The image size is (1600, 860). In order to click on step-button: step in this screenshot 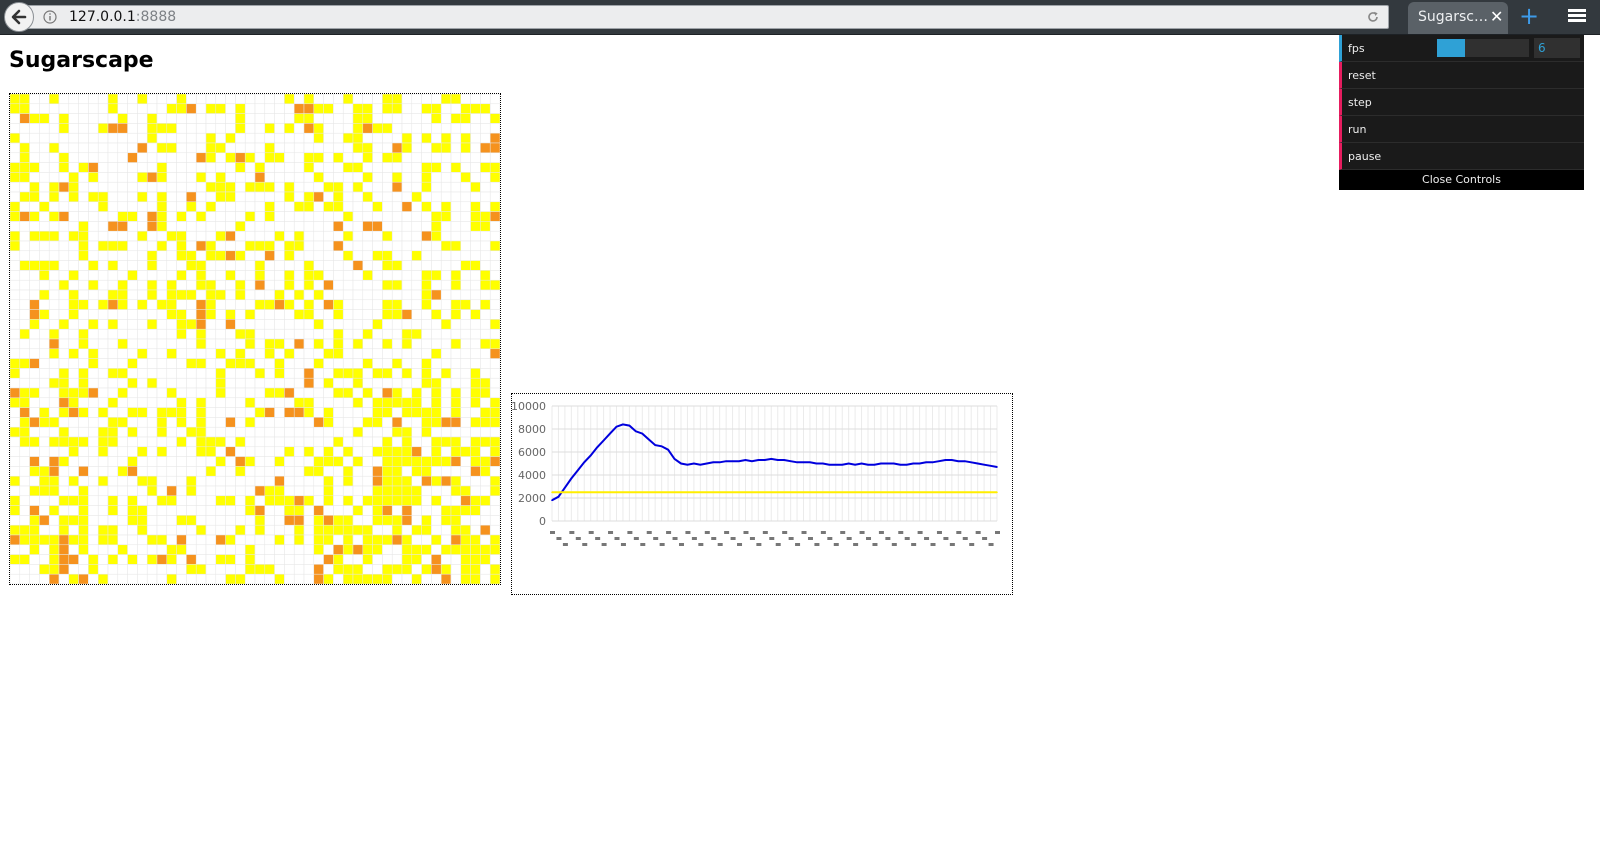, I will do `click(1461, 102)`.